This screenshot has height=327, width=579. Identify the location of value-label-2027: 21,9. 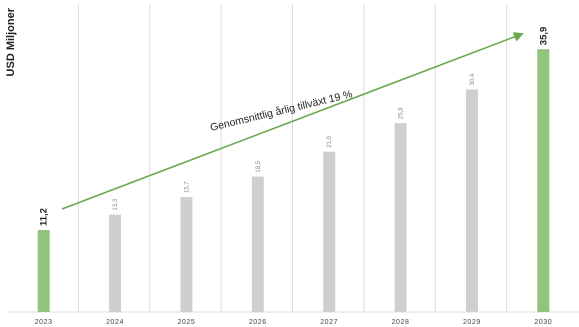
(330, 141).